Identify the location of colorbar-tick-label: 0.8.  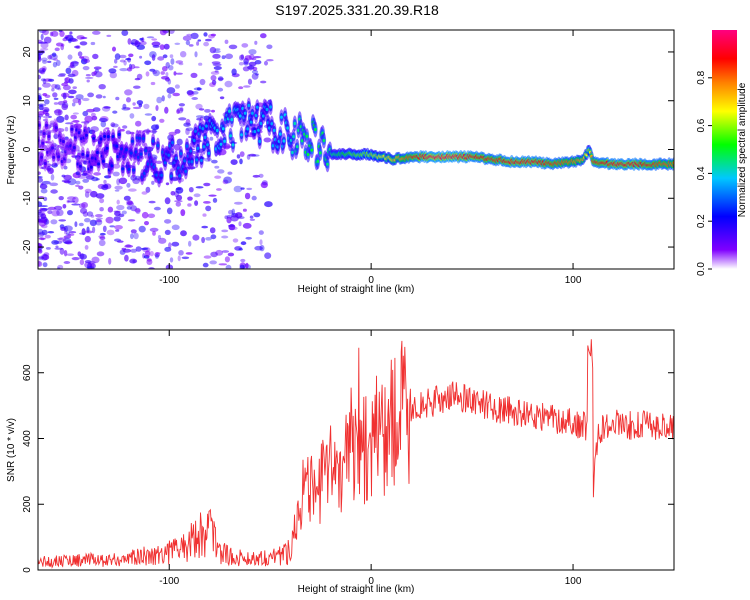
(701, 77).